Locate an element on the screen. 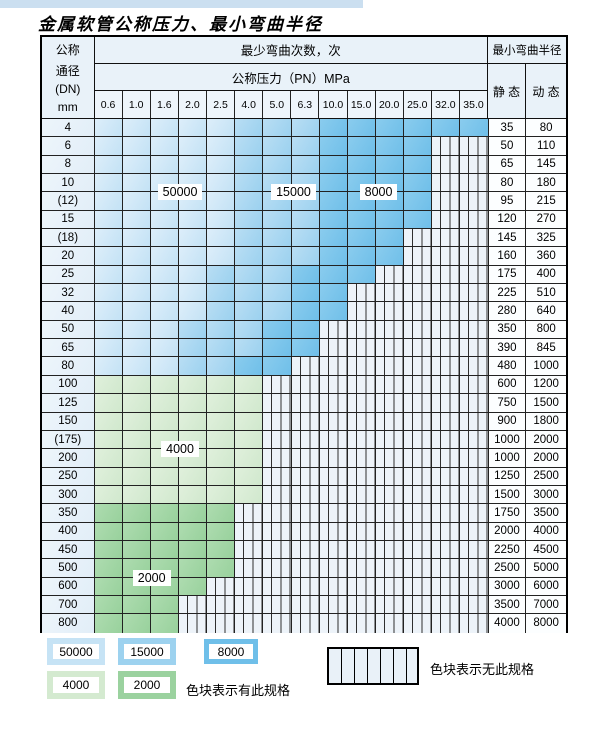 The width and height of the screenshot is (600, 743). dn-cell: (18) is located at coordinates (68, 238).